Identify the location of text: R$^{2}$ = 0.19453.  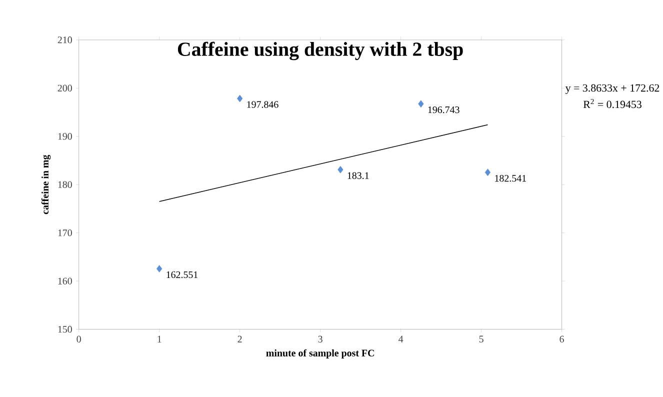
(612, 103).